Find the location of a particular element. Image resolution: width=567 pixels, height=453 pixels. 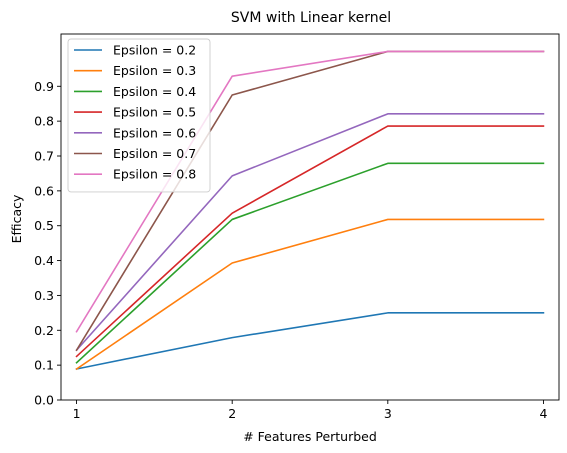

y-tick-label: 0.5 is located at coordinates (44, 225).